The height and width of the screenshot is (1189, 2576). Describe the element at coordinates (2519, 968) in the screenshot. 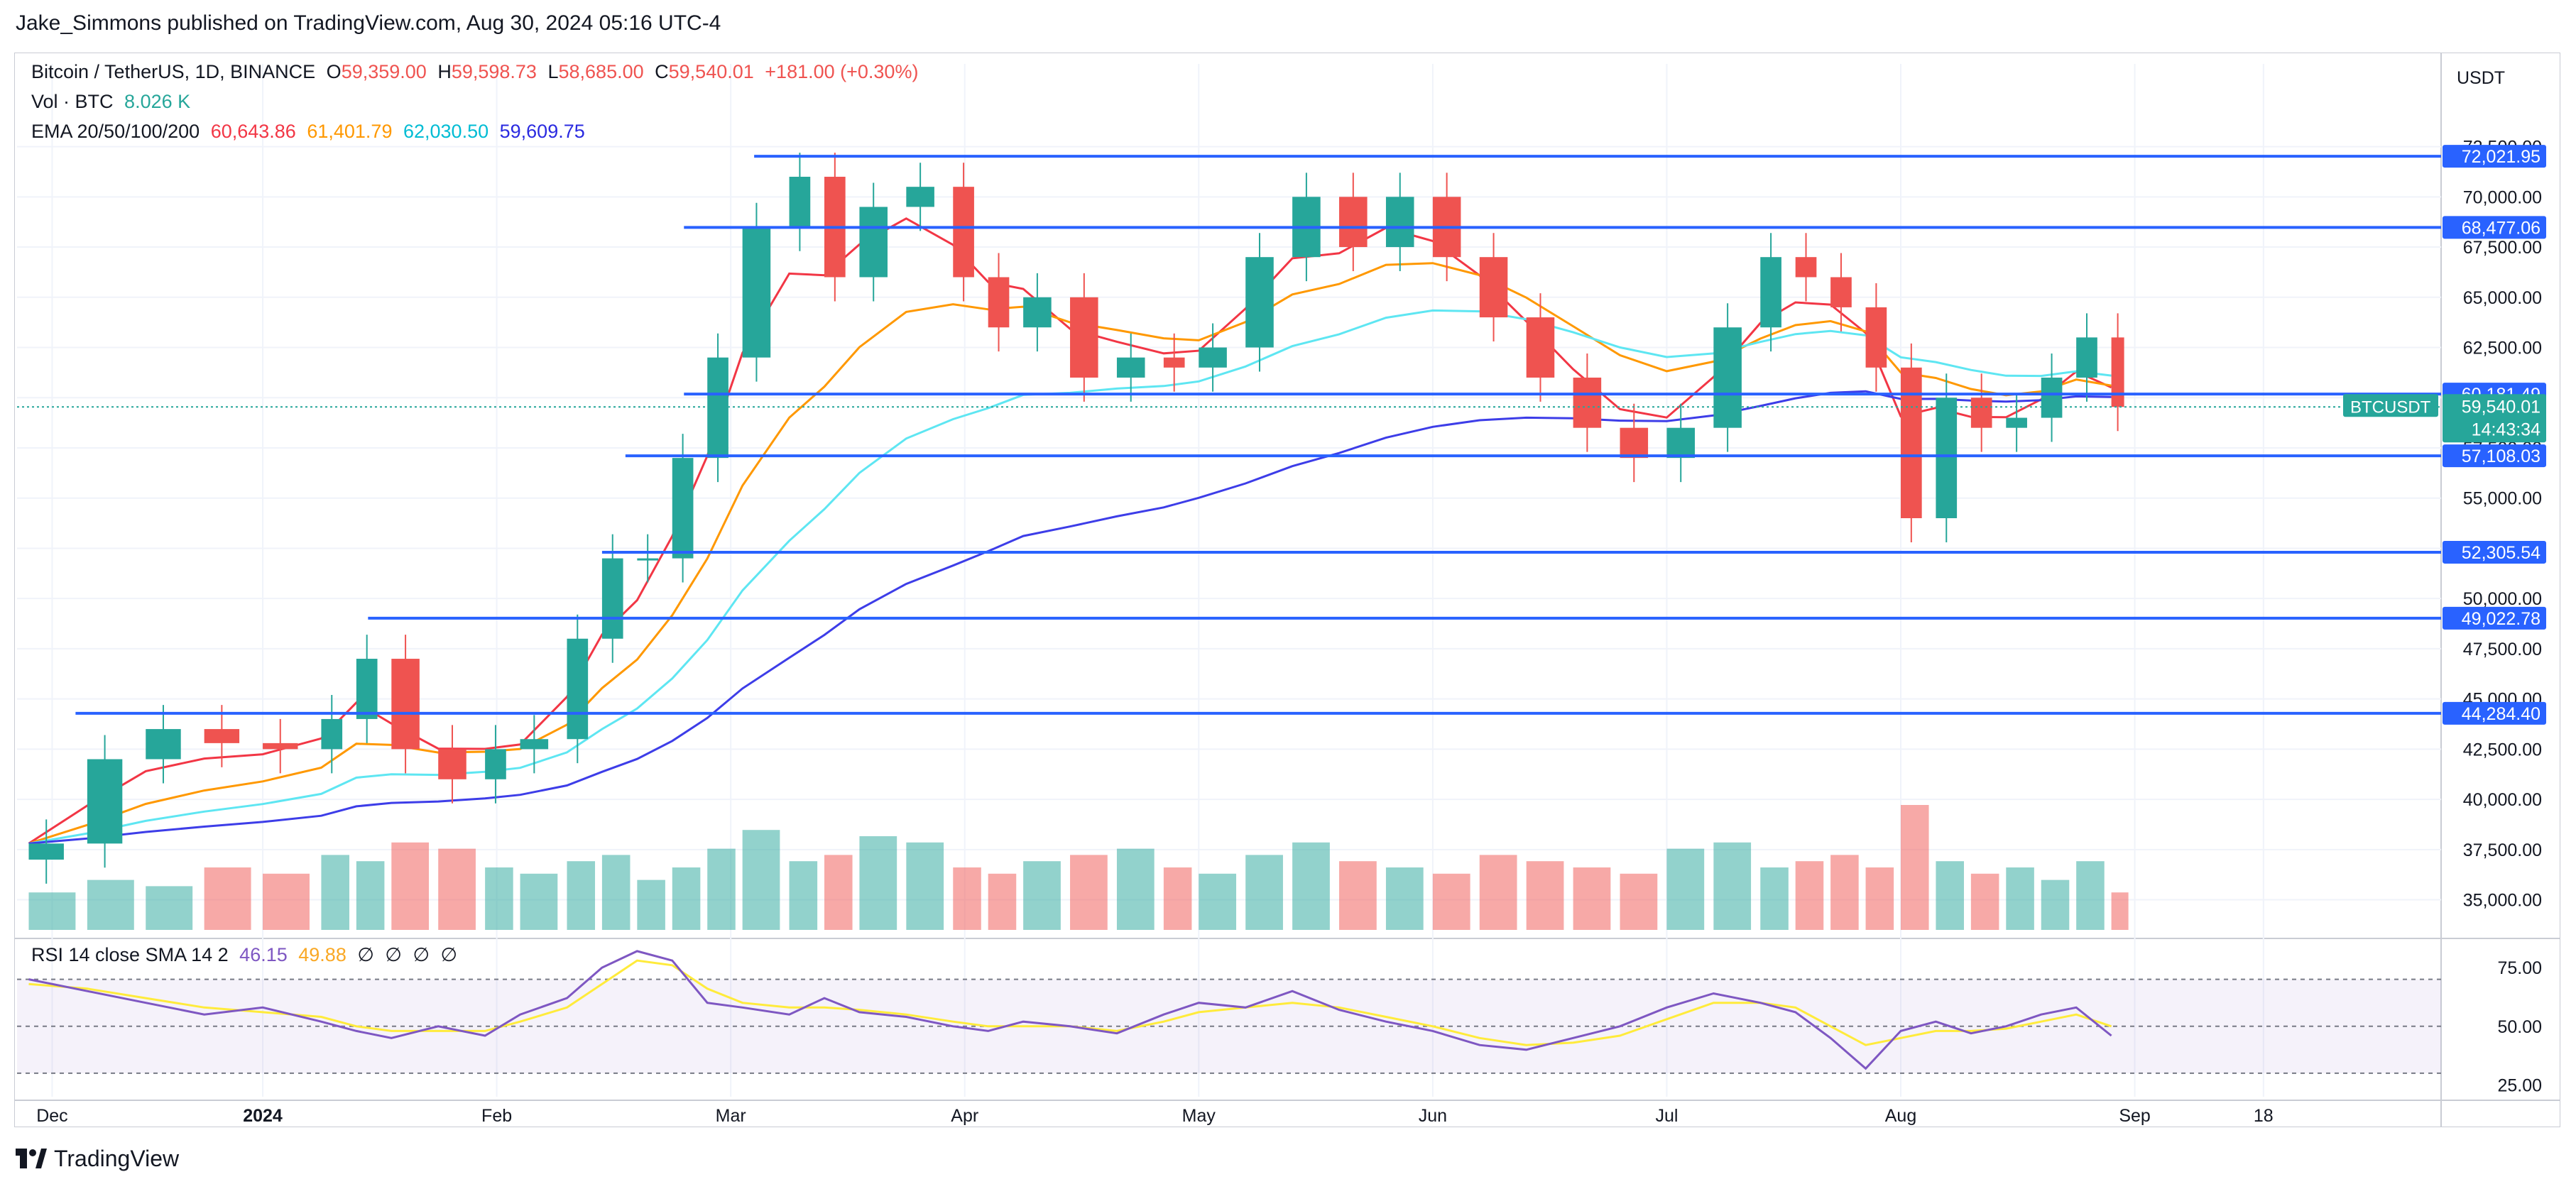

I see `rsi-tick-label: 75.00` at that location.